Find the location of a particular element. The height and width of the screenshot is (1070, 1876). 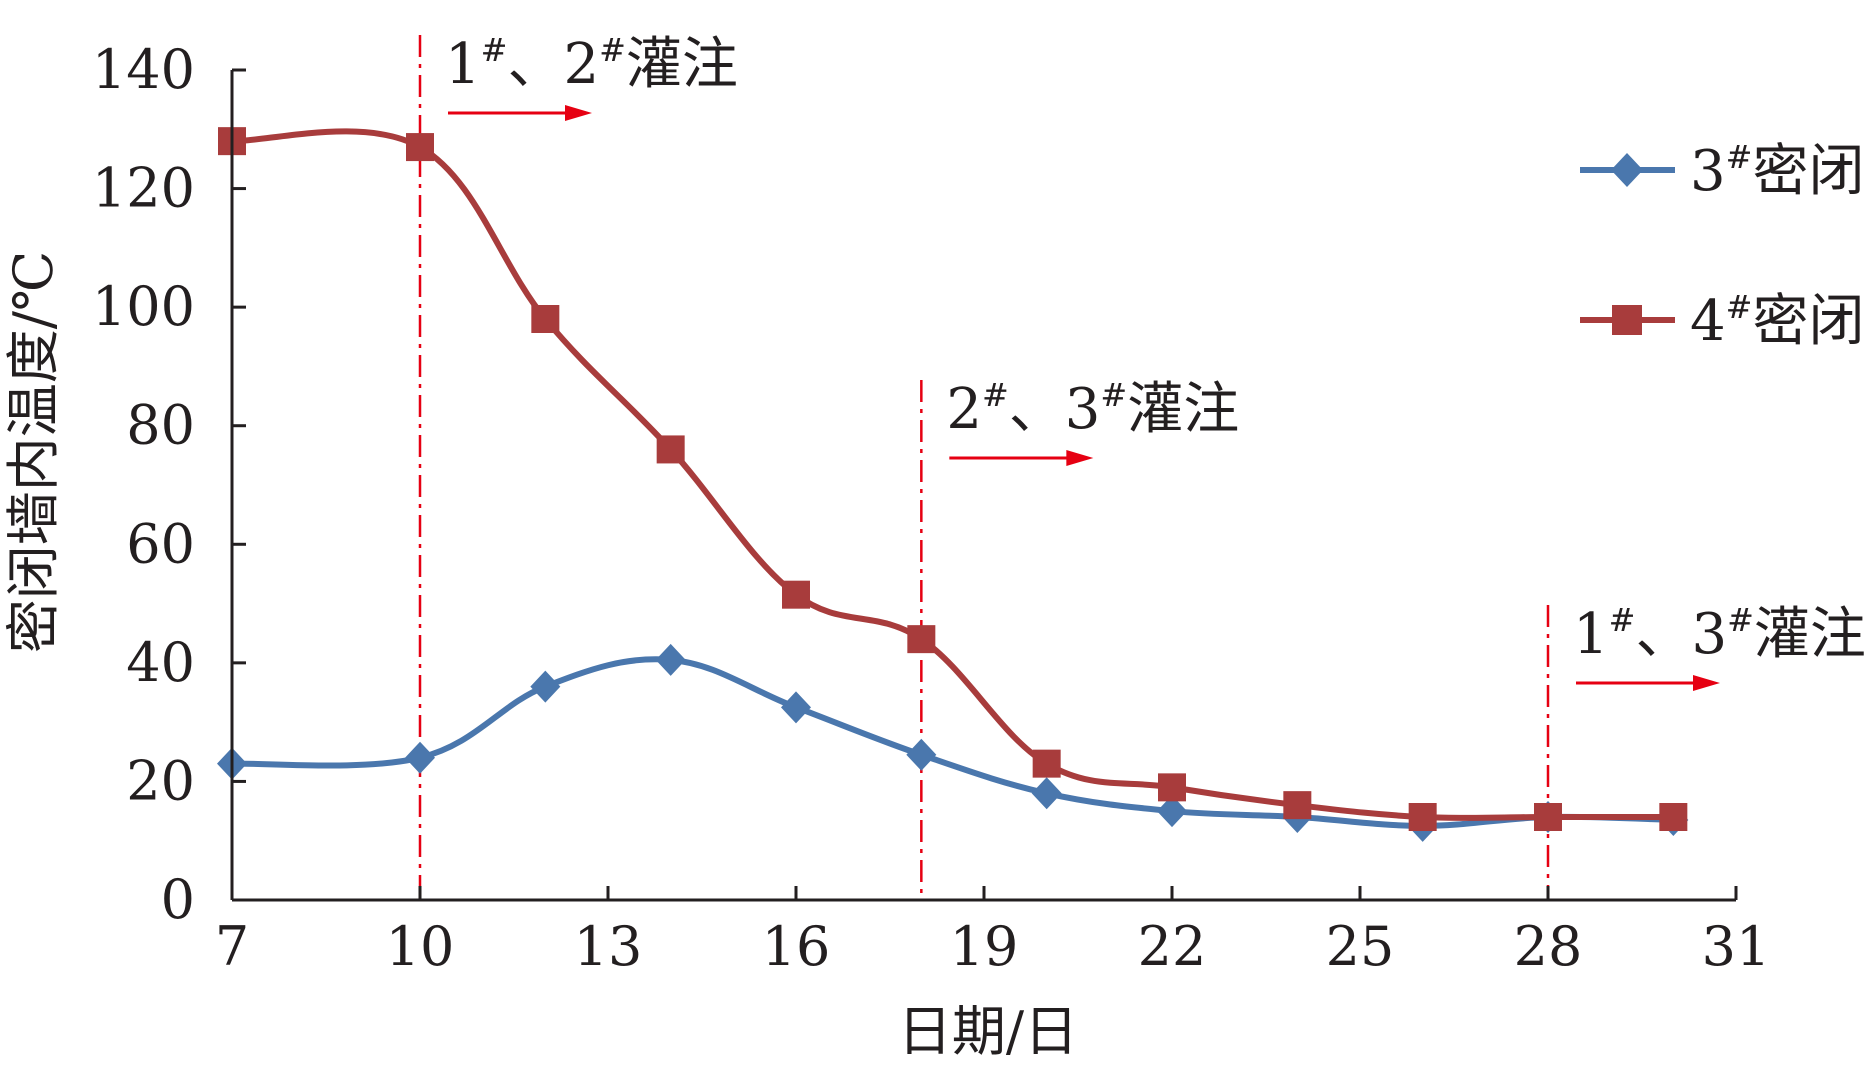

x-tick-label: 7 is located at coordinates (232, 946).